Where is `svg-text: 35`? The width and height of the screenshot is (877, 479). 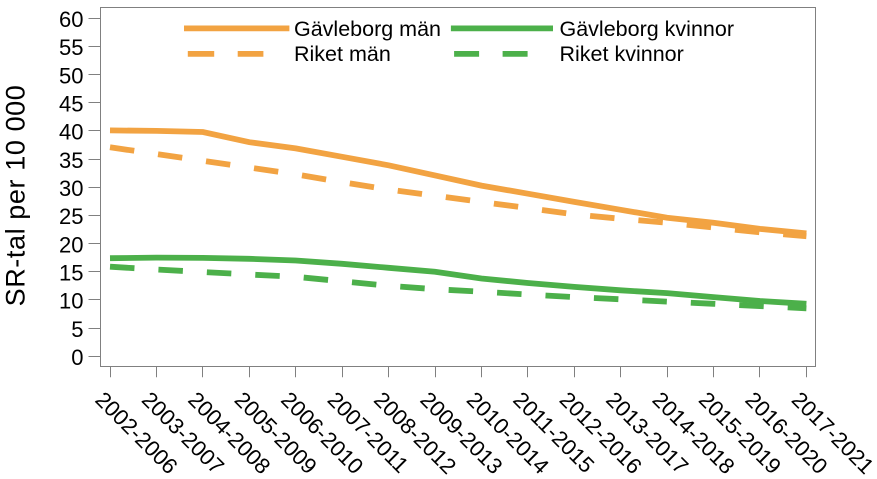 svg-text: 35 is located at coordinates (71, 160).